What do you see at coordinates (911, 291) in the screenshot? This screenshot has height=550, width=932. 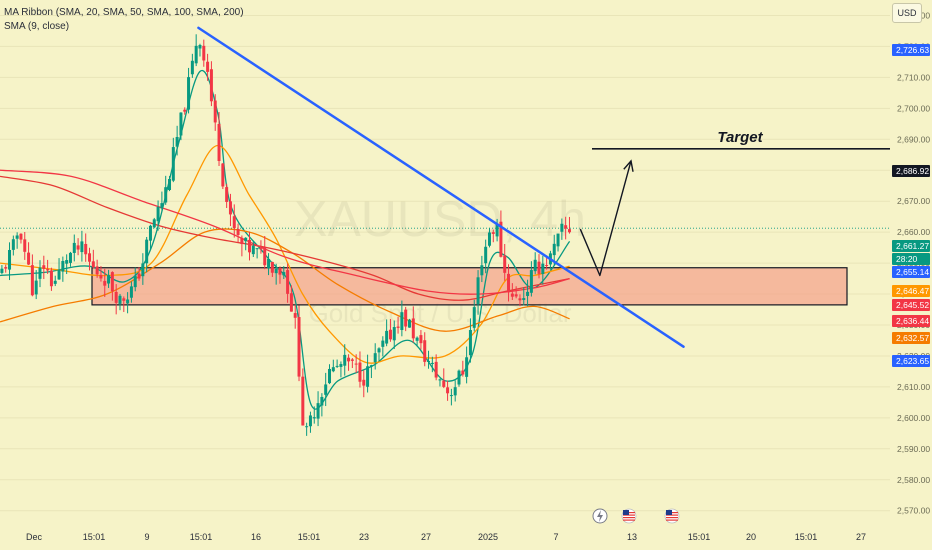 I see `price-label-5: 2,646.47` at bounding box center [911, 291].